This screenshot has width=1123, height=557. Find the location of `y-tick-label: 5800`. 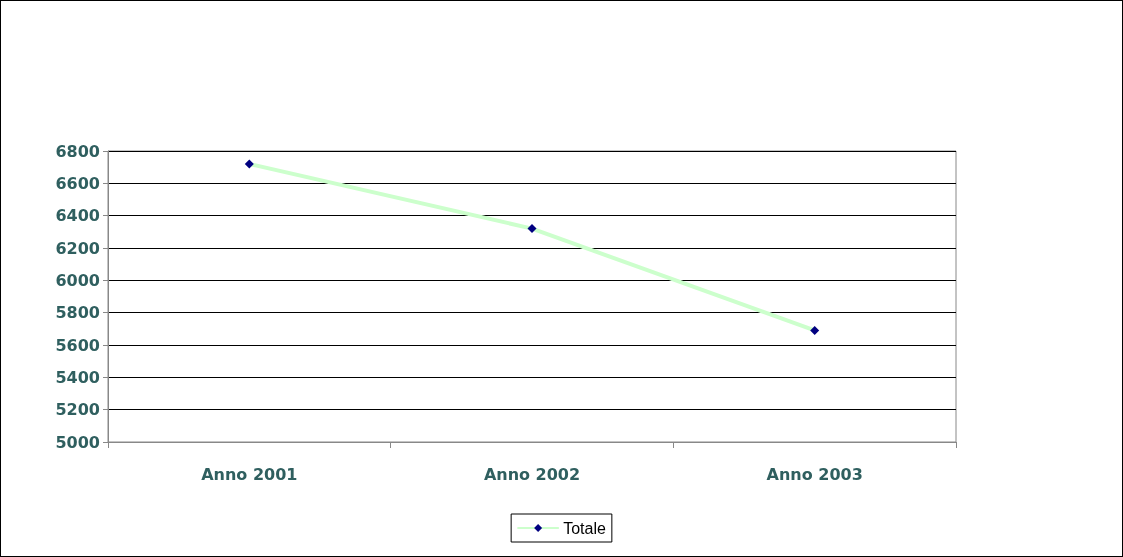

y-tick-label: 5800 is located at coordinates (77, 313).